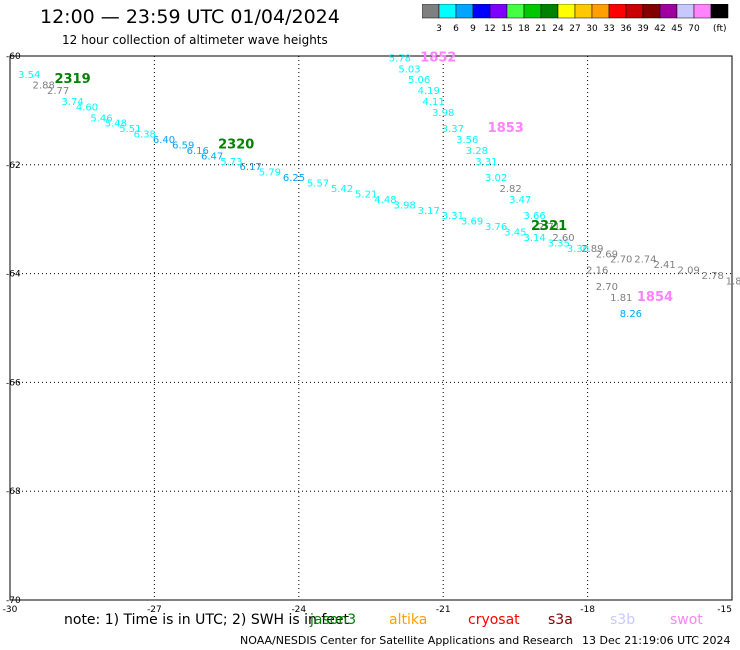 The height and width of the screenshot is (650, 740). What do you see at coordinates (506, 28) in the screenshot?
I see `colorbar-label: 15` at bounding box center [506, 28].